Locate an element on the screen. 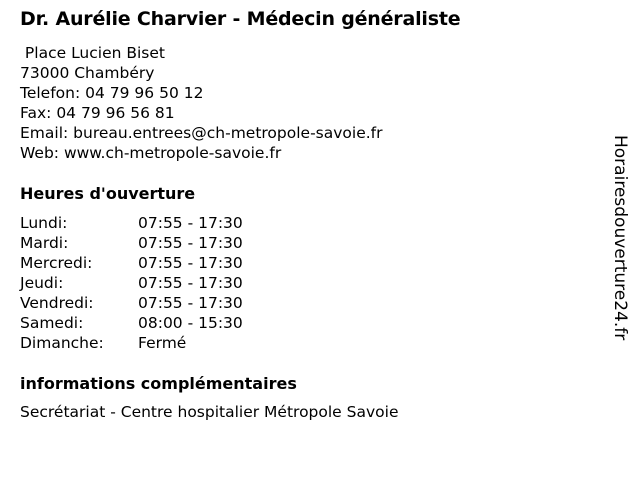 This screenshot has height=480, width=640. day: Mardi: is located at coordinates (44, 243).